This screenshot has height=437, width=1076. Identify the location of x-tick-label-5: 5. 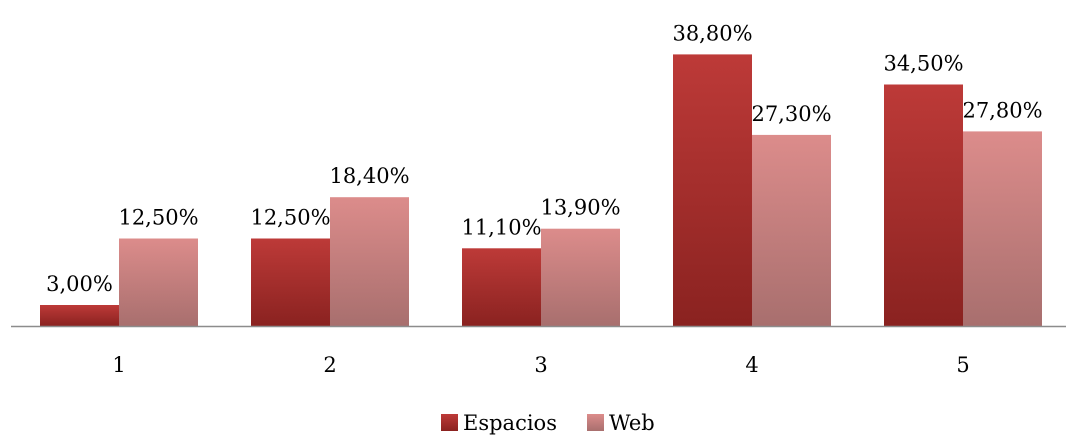
(962, 365).